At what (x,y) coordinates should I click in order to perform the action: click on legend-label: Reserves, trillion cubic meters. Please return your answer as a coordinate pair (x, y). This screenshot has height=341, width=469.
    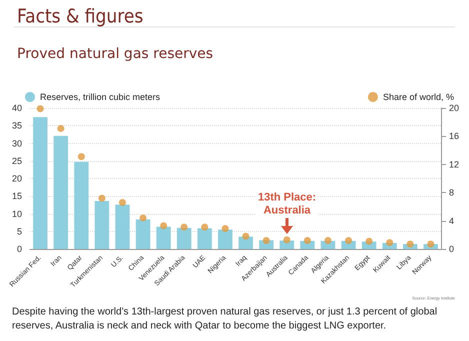
    Looking at the image, I should click on (100, 97).